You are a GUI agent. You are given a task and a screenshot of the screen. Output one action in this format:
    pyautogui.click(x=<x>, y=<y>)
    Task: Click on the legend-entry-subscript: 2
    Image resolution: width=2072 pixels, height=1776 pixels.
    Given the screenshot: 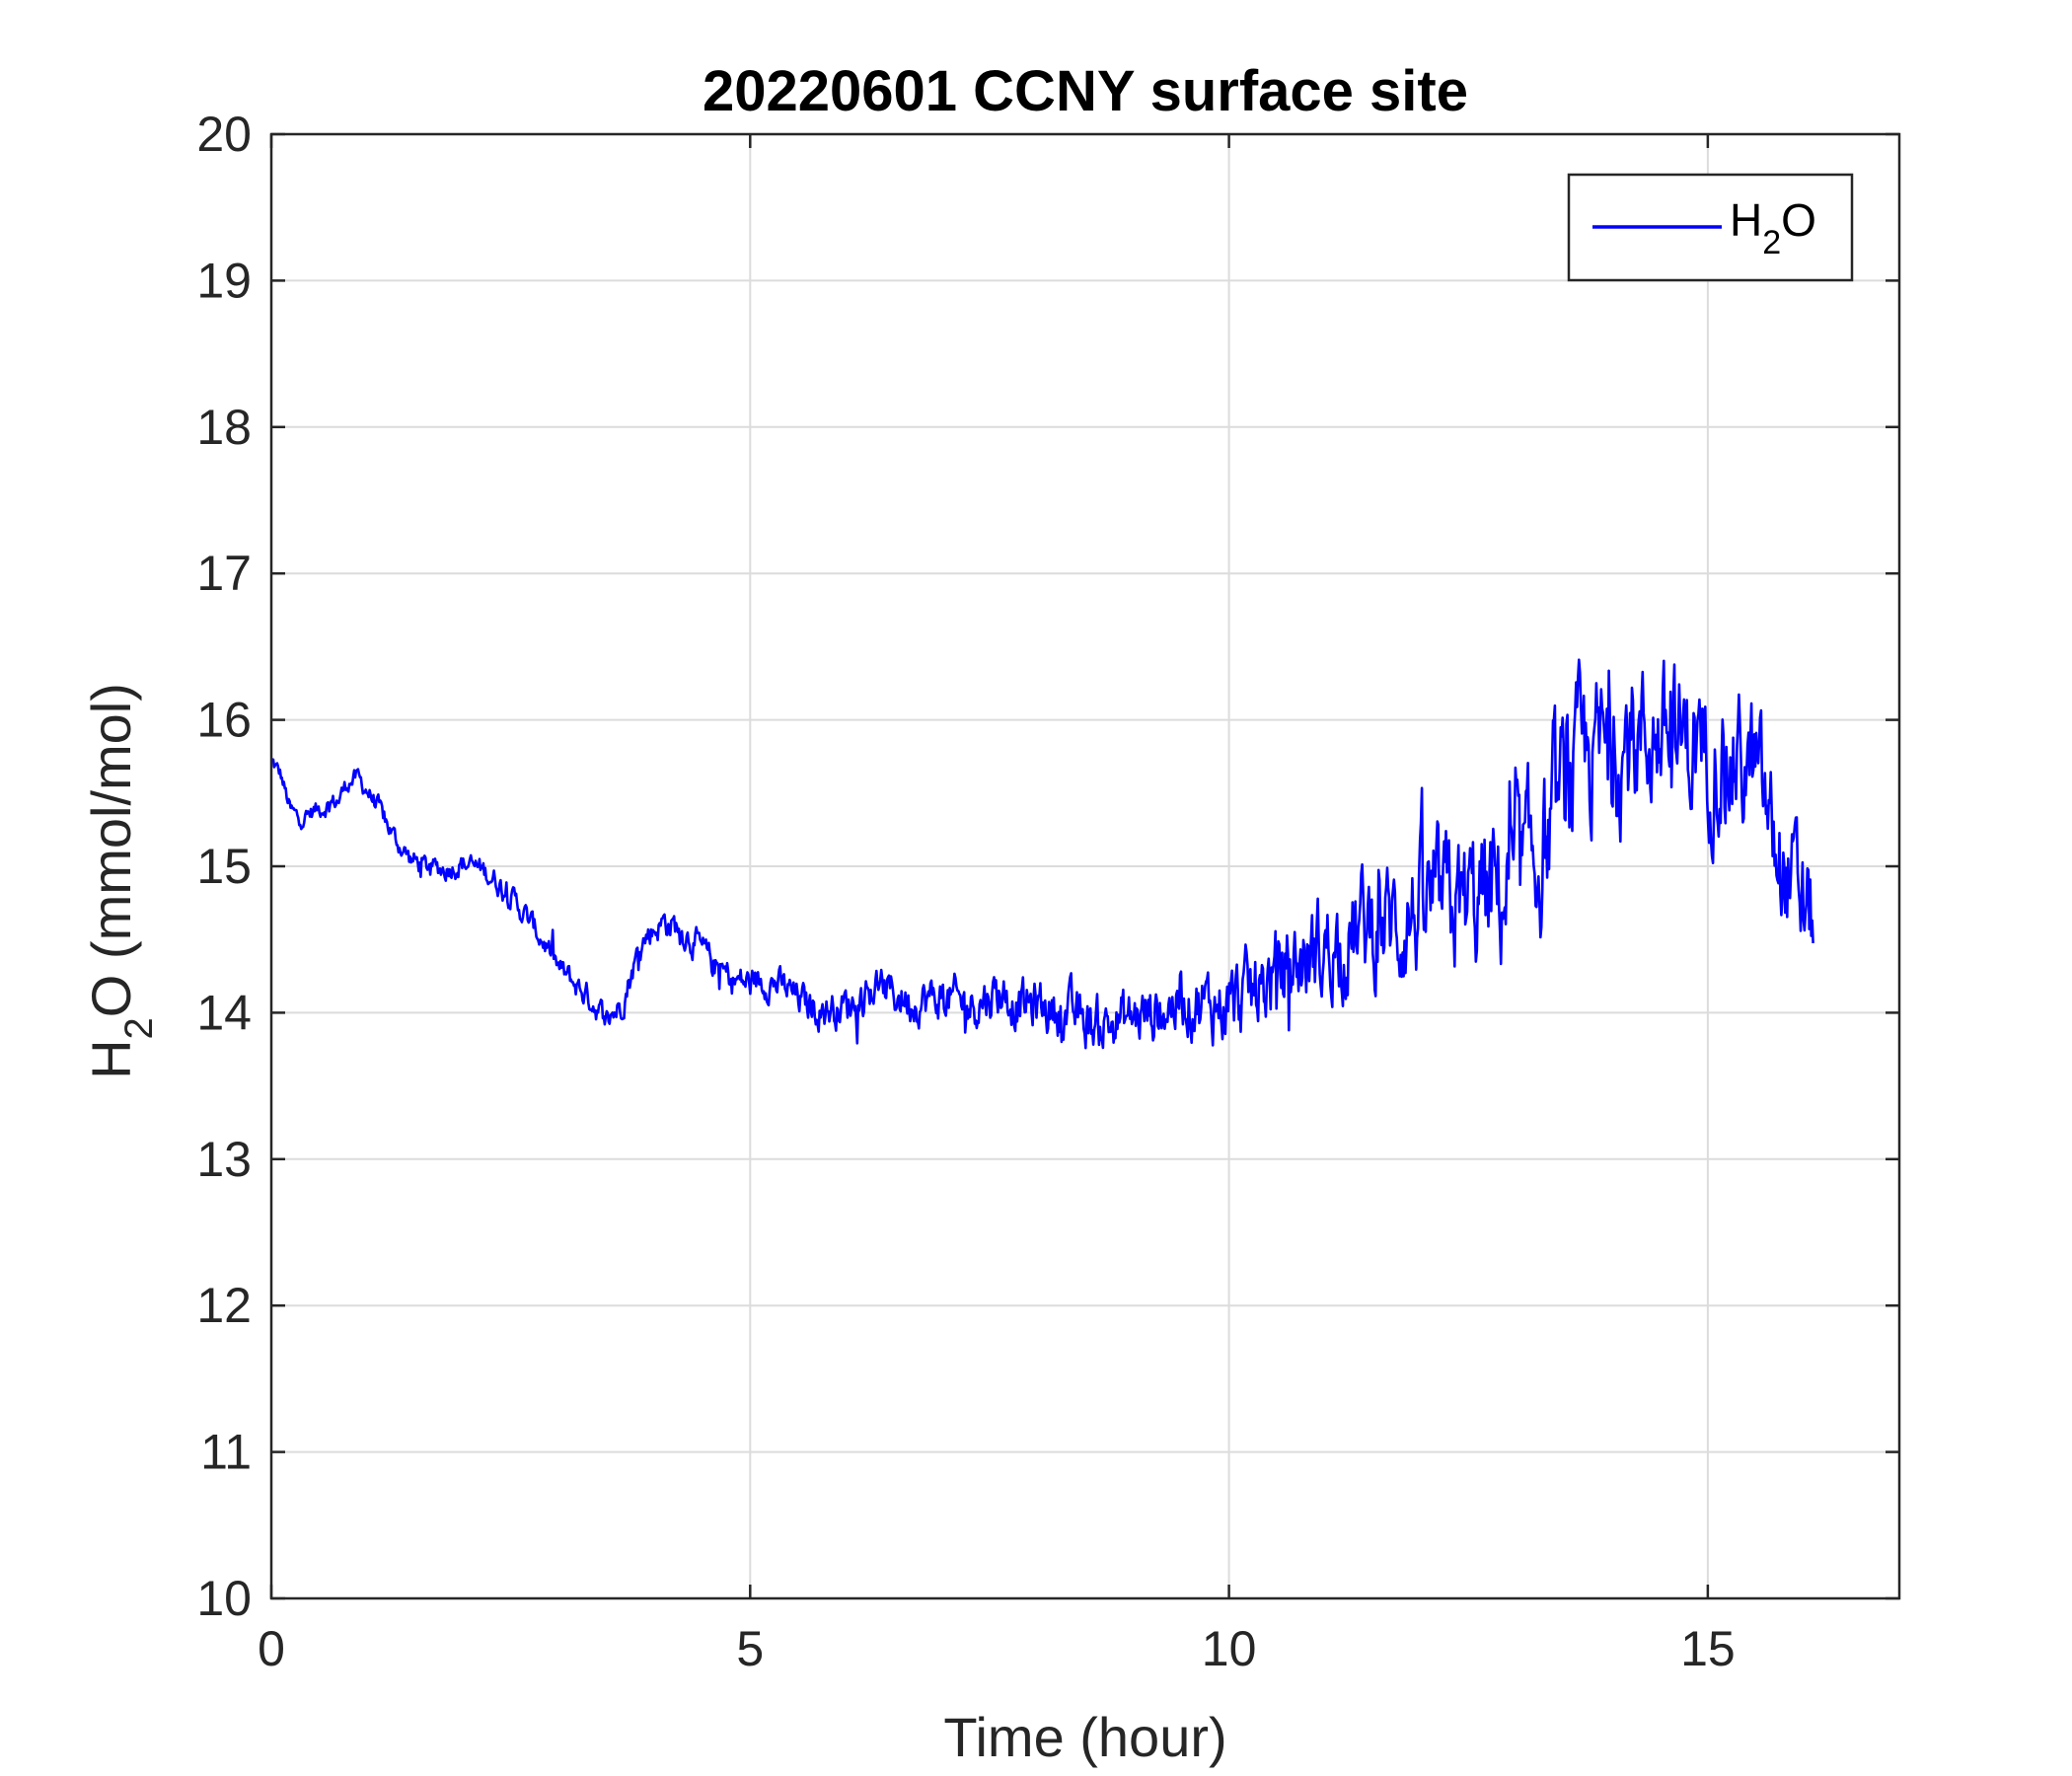 What is the action you would take?
    pyautogui.click(x=1772, y=243)
    